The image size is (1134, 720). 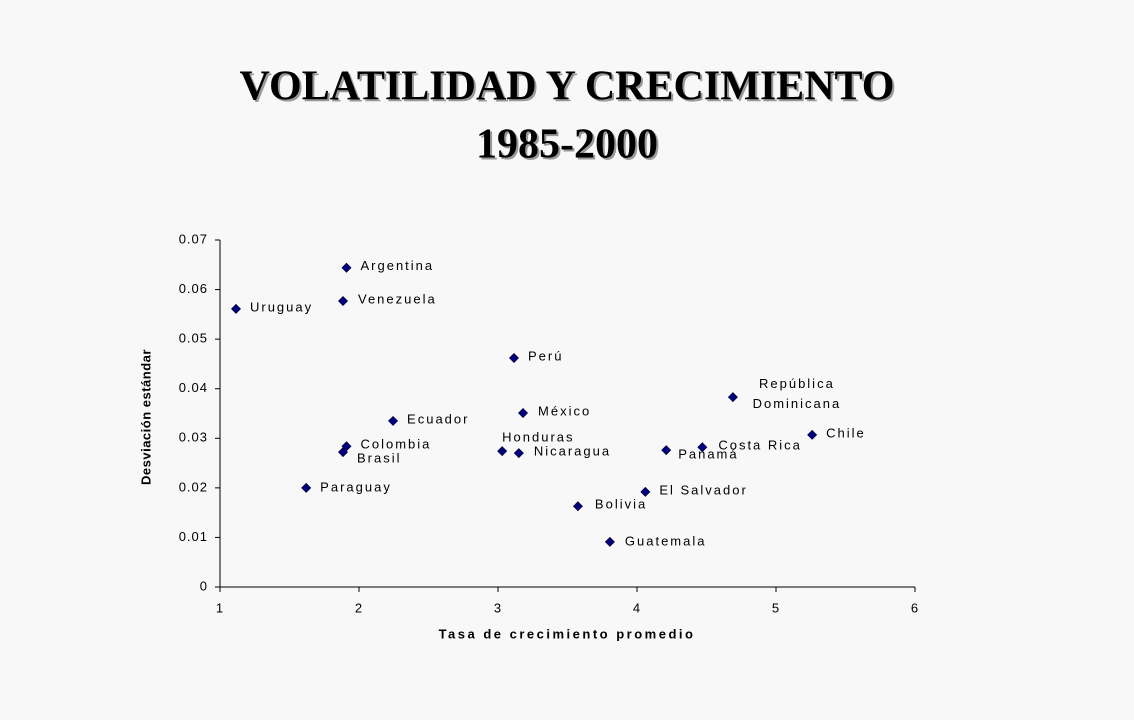 I want to click on x-tick-label: 2, so click(x=359, y=607).